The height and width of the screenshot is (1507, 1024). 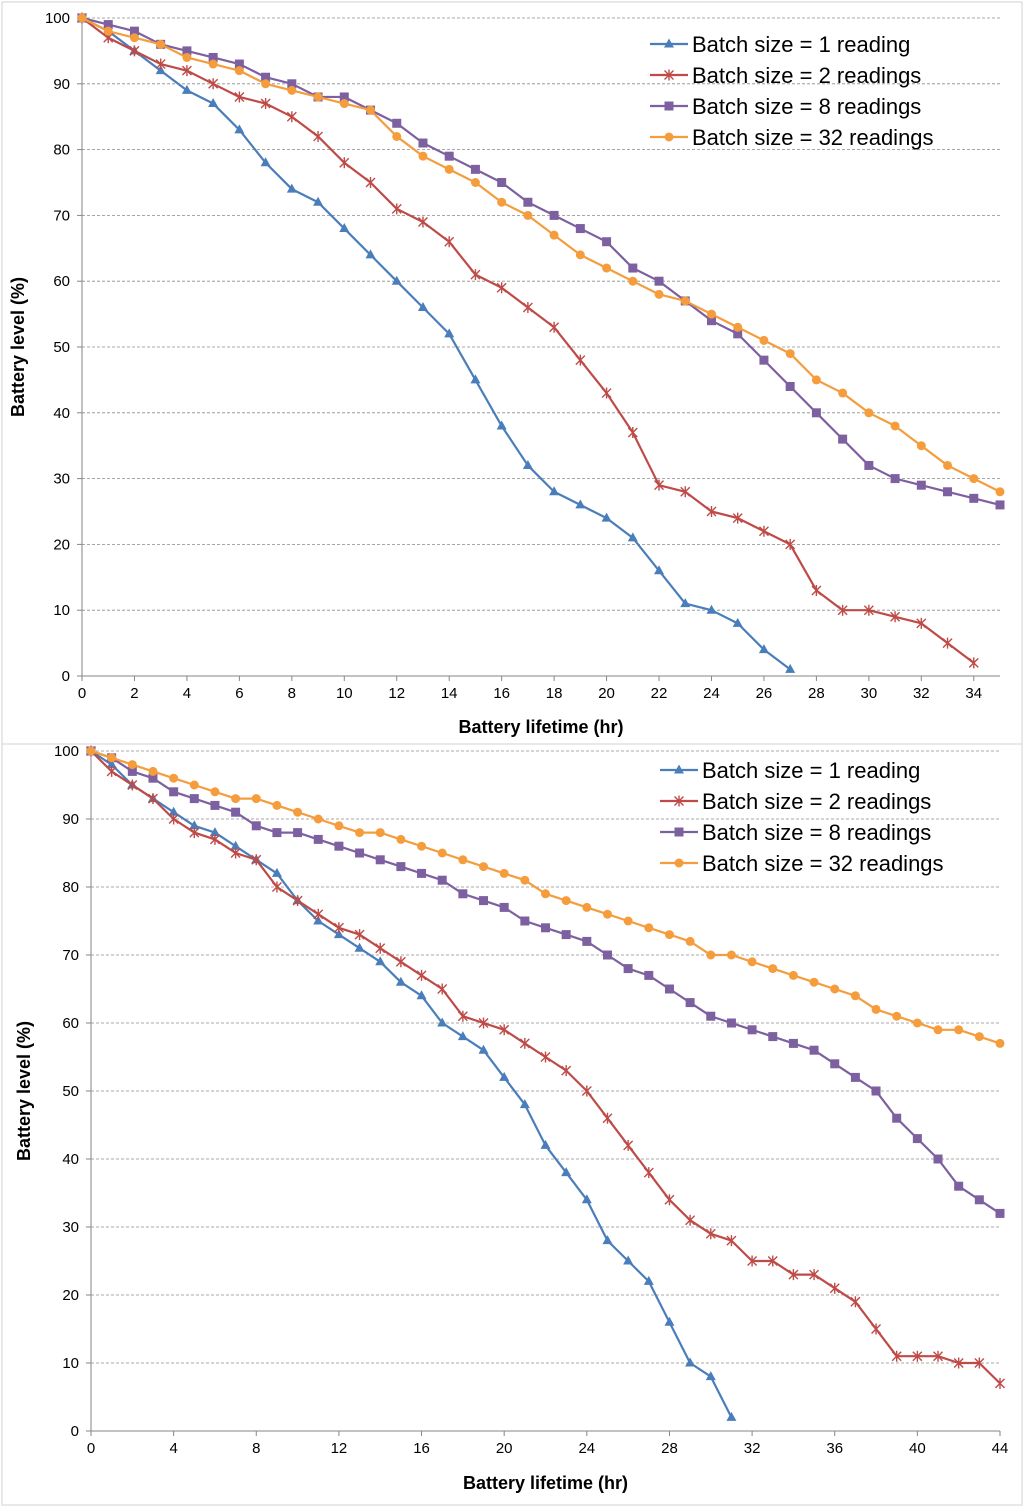 I want to click on legend-label: Batch size = 32 readings, so click(x=813, y=137).